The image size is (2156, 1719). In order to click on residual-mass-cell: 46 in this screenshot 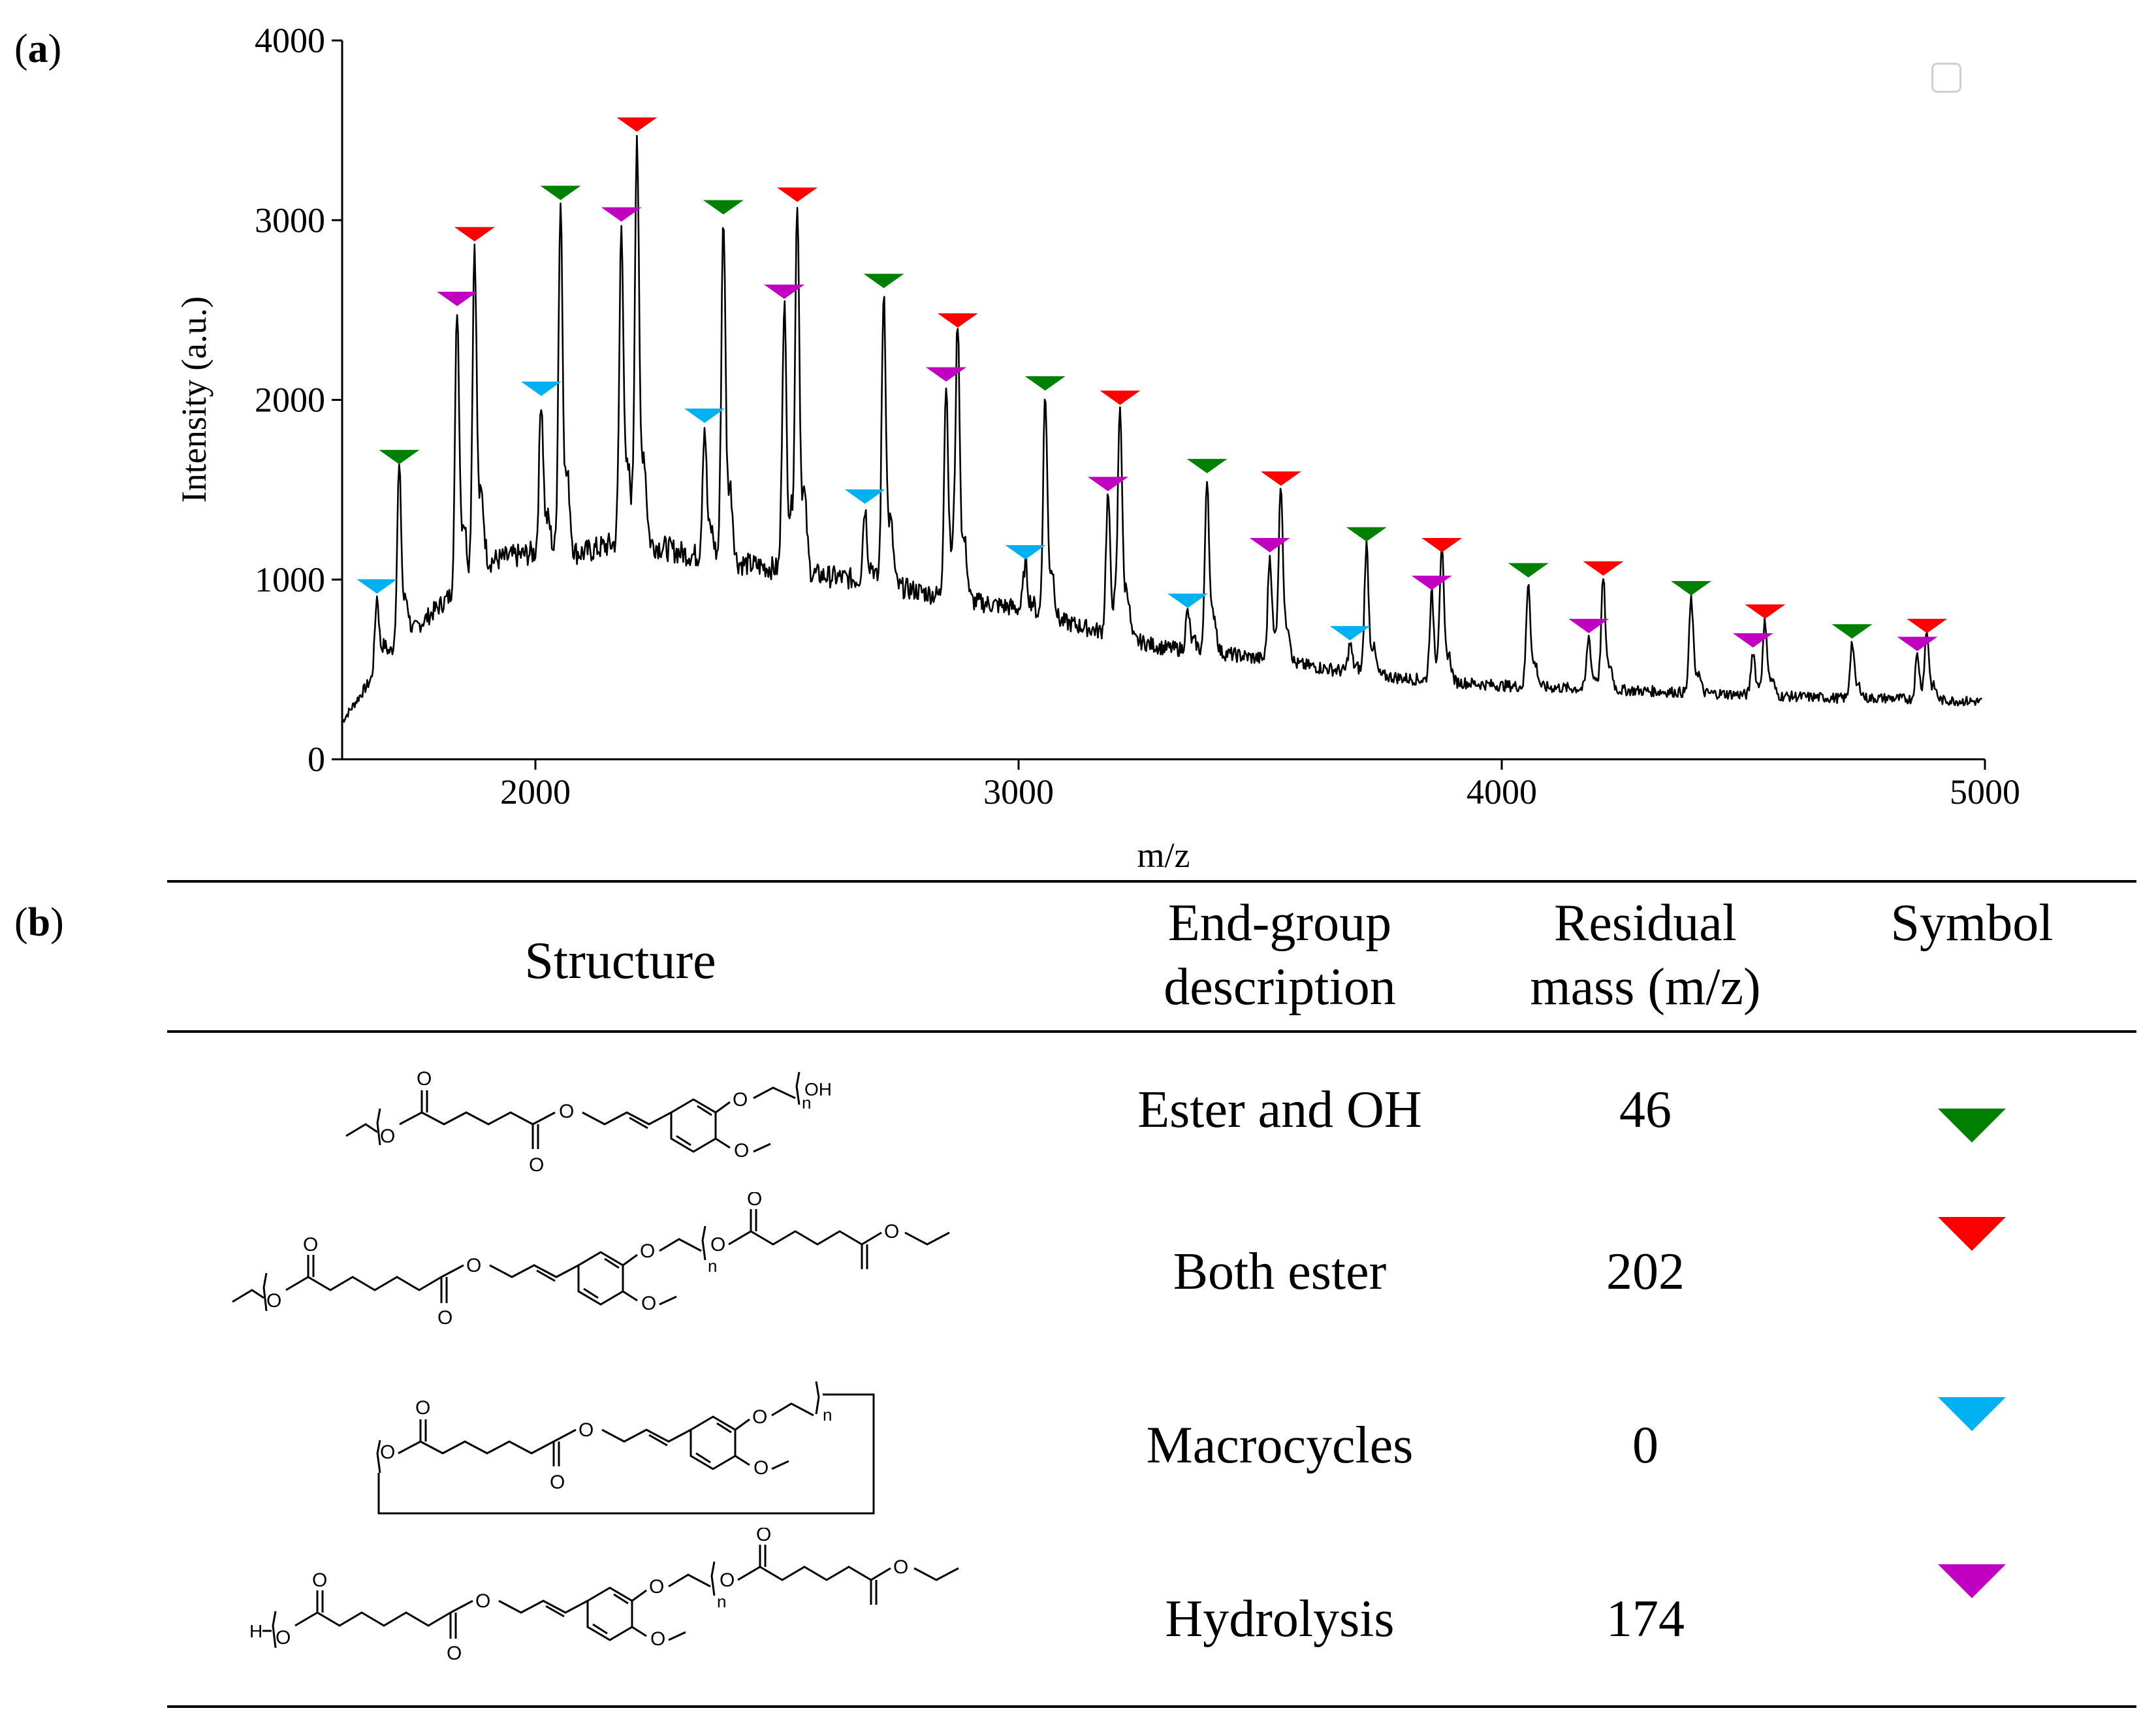, I will do `click(1646, 1110)`.